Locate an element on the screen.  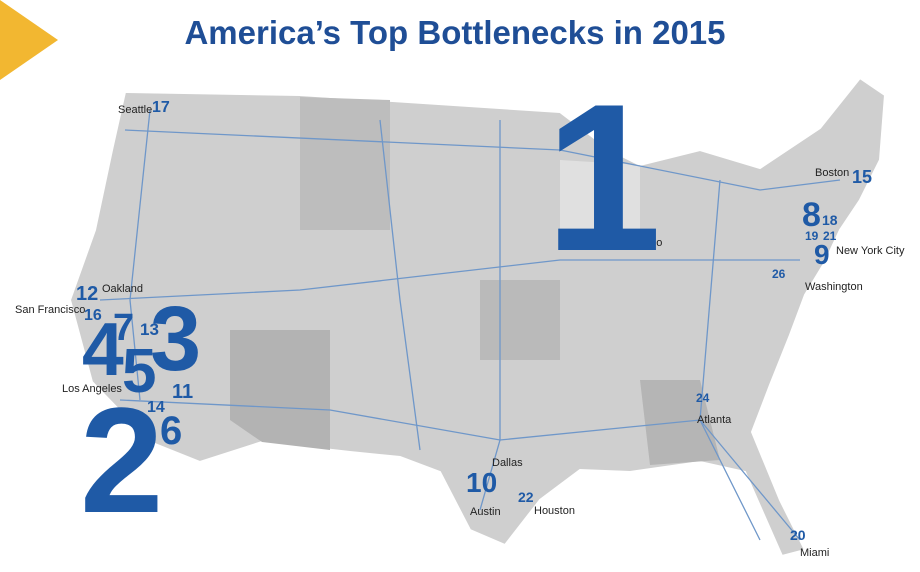
city-label: Miami is located at coordinates (814, 553).